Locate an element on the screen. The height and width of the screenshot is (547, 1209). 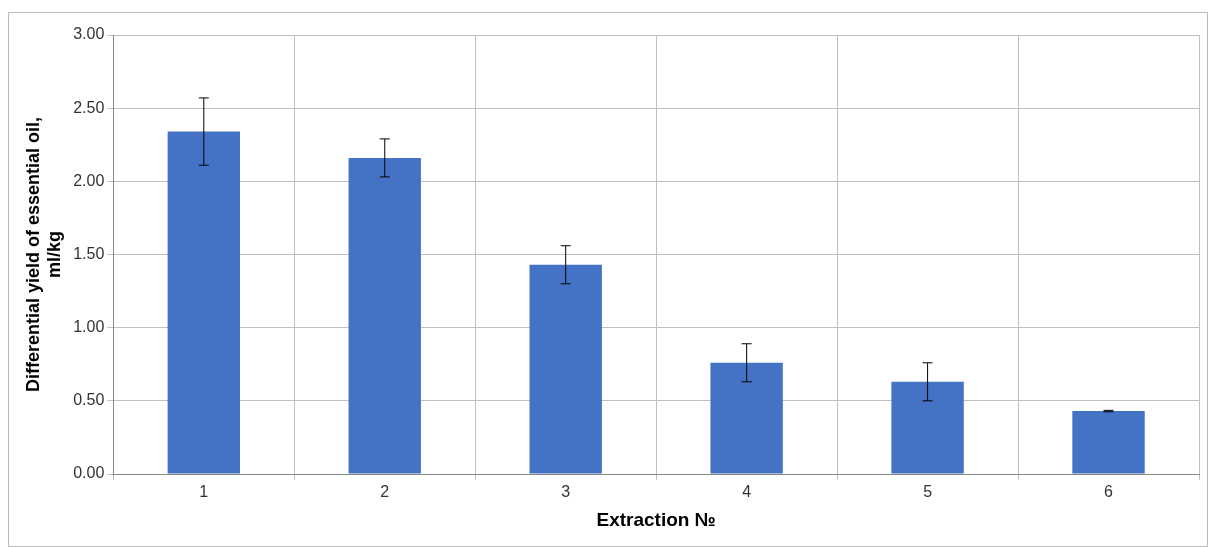
y-tick-label: 2.00 is located at coordinates (89, 180).